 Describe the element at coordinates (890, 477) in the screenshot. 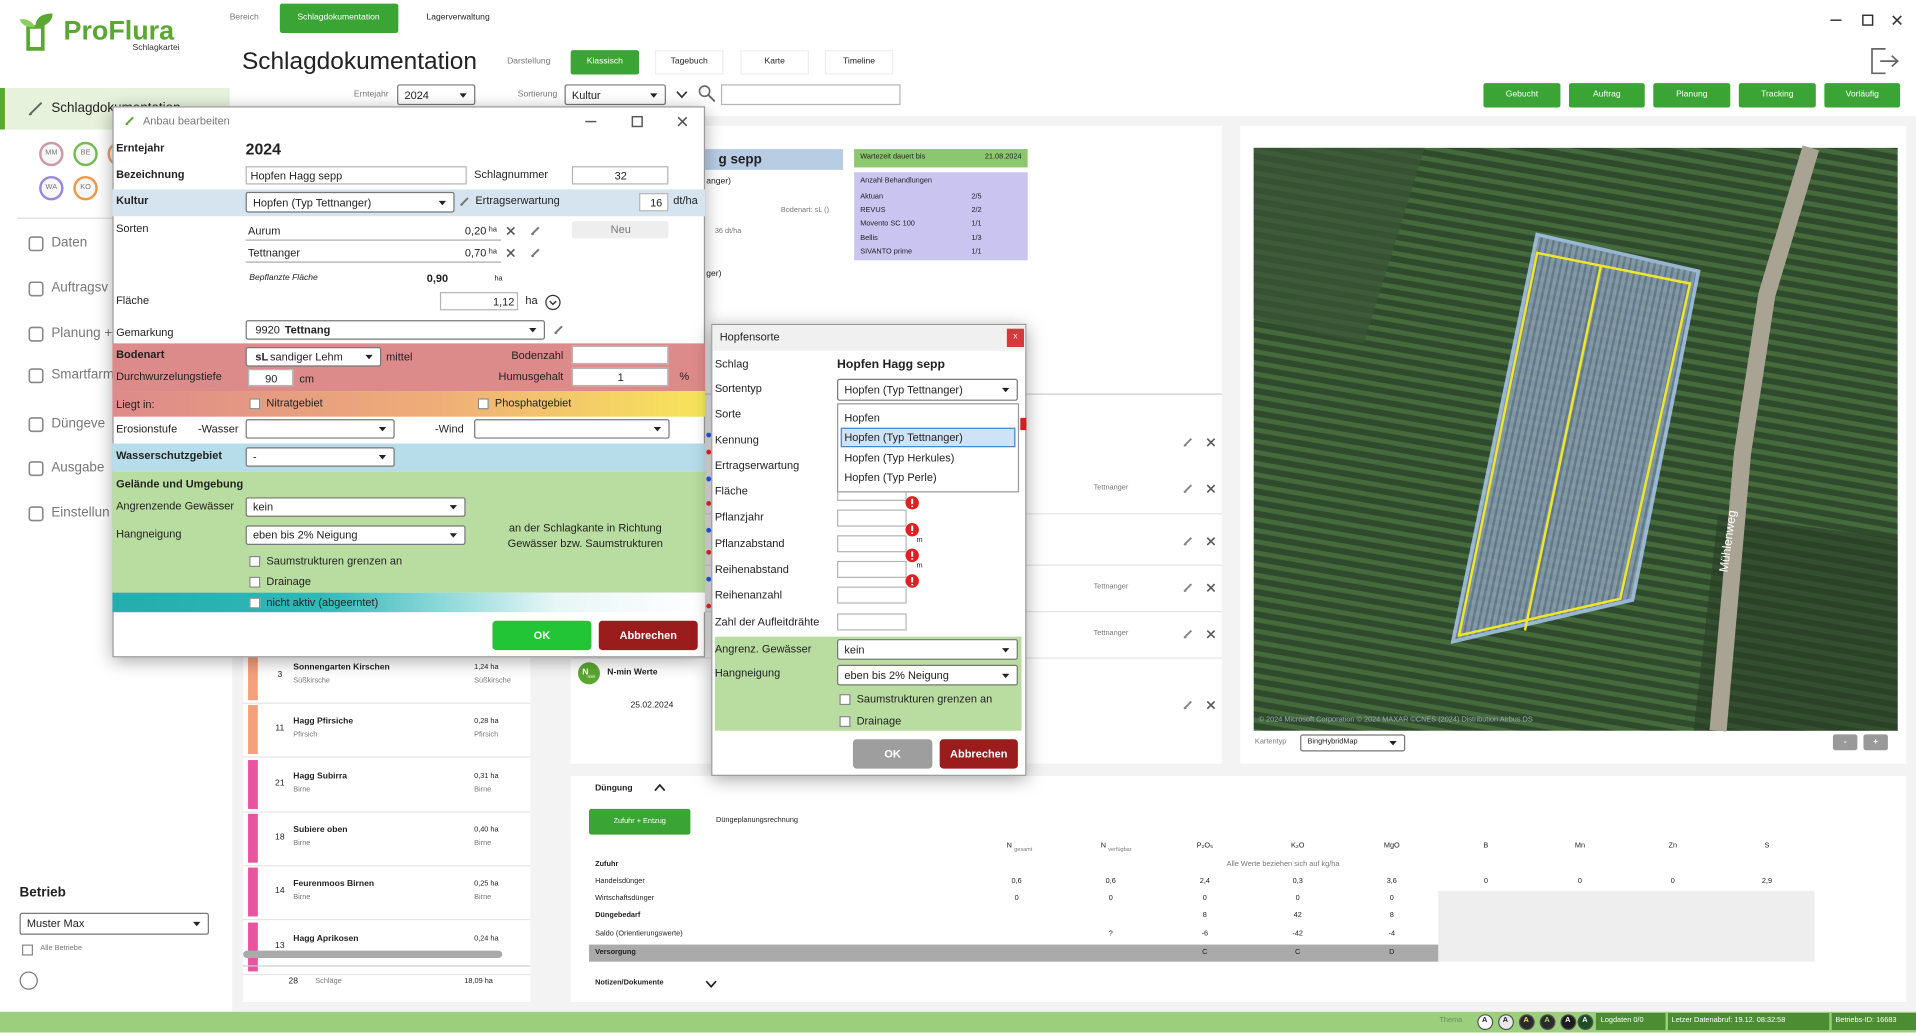

I see `options: Hopfen (Typ Perle)` at that location.